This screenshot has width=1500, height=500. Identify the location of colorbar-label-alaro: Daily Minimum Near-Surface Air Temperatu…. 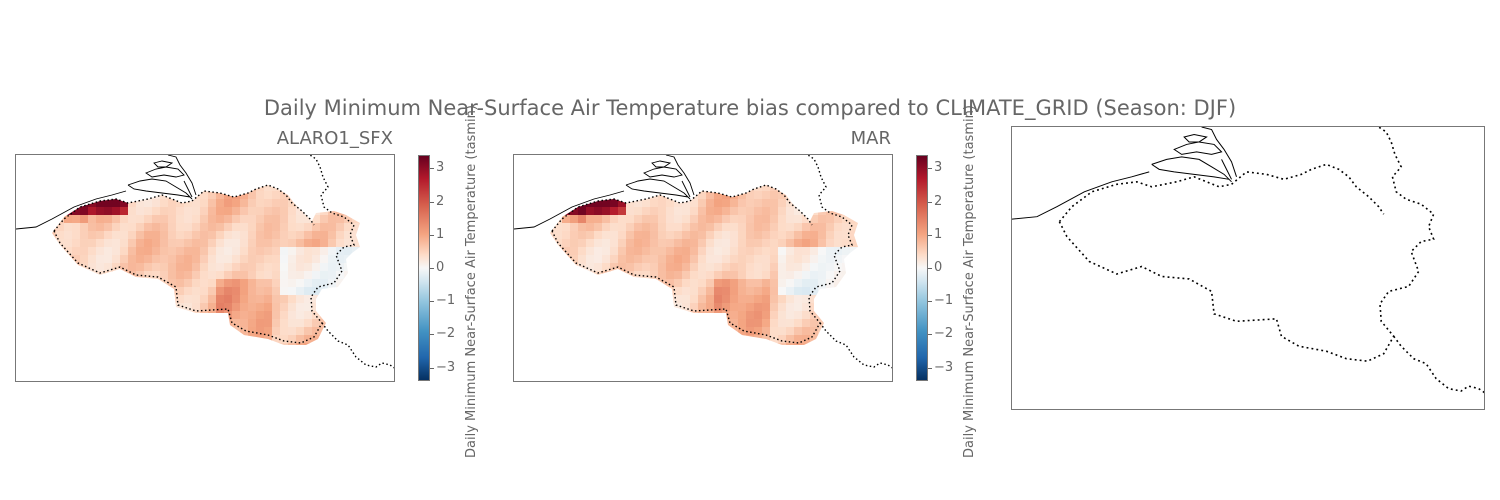
(471, 281).